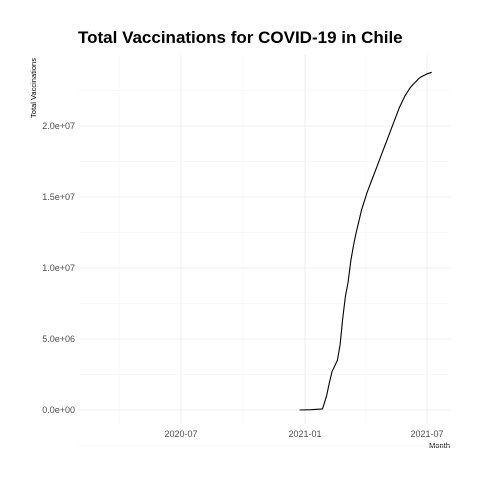 The height and width of the screenshot is (480, 480). Describe the element at coordinates (58, 126) in the screenshot. I see `y-tick-label: 2.0e+07` at that location.